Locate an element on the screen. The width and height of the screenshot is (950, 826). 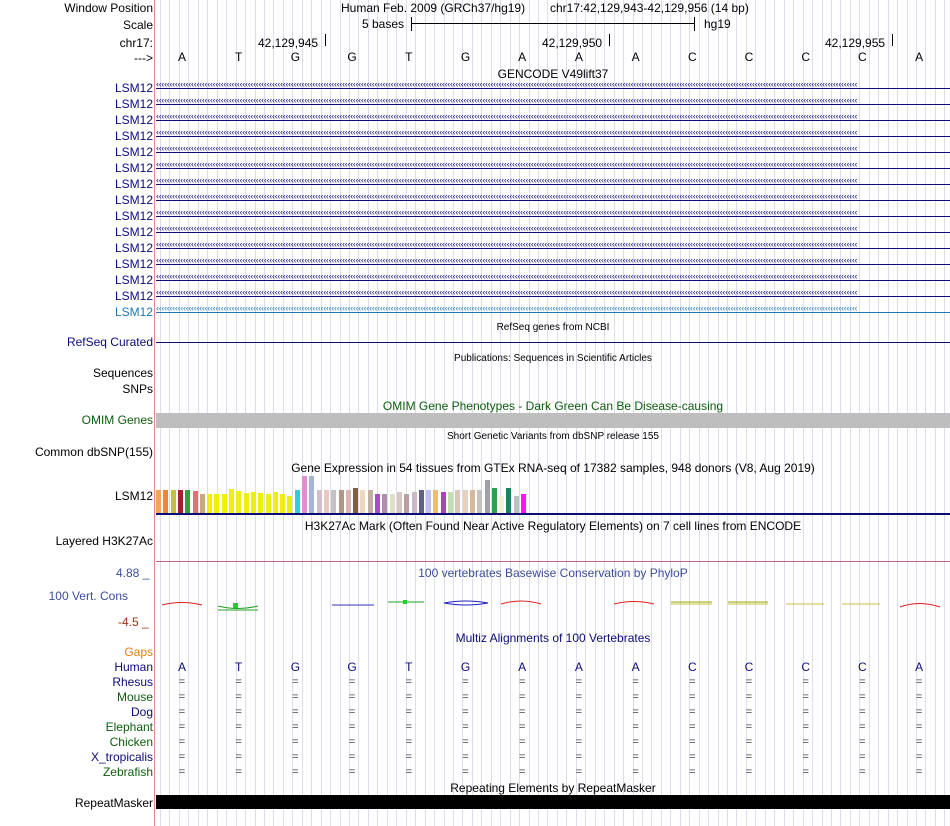
multiz-species-label: Human is located at coordinates (133, 667).